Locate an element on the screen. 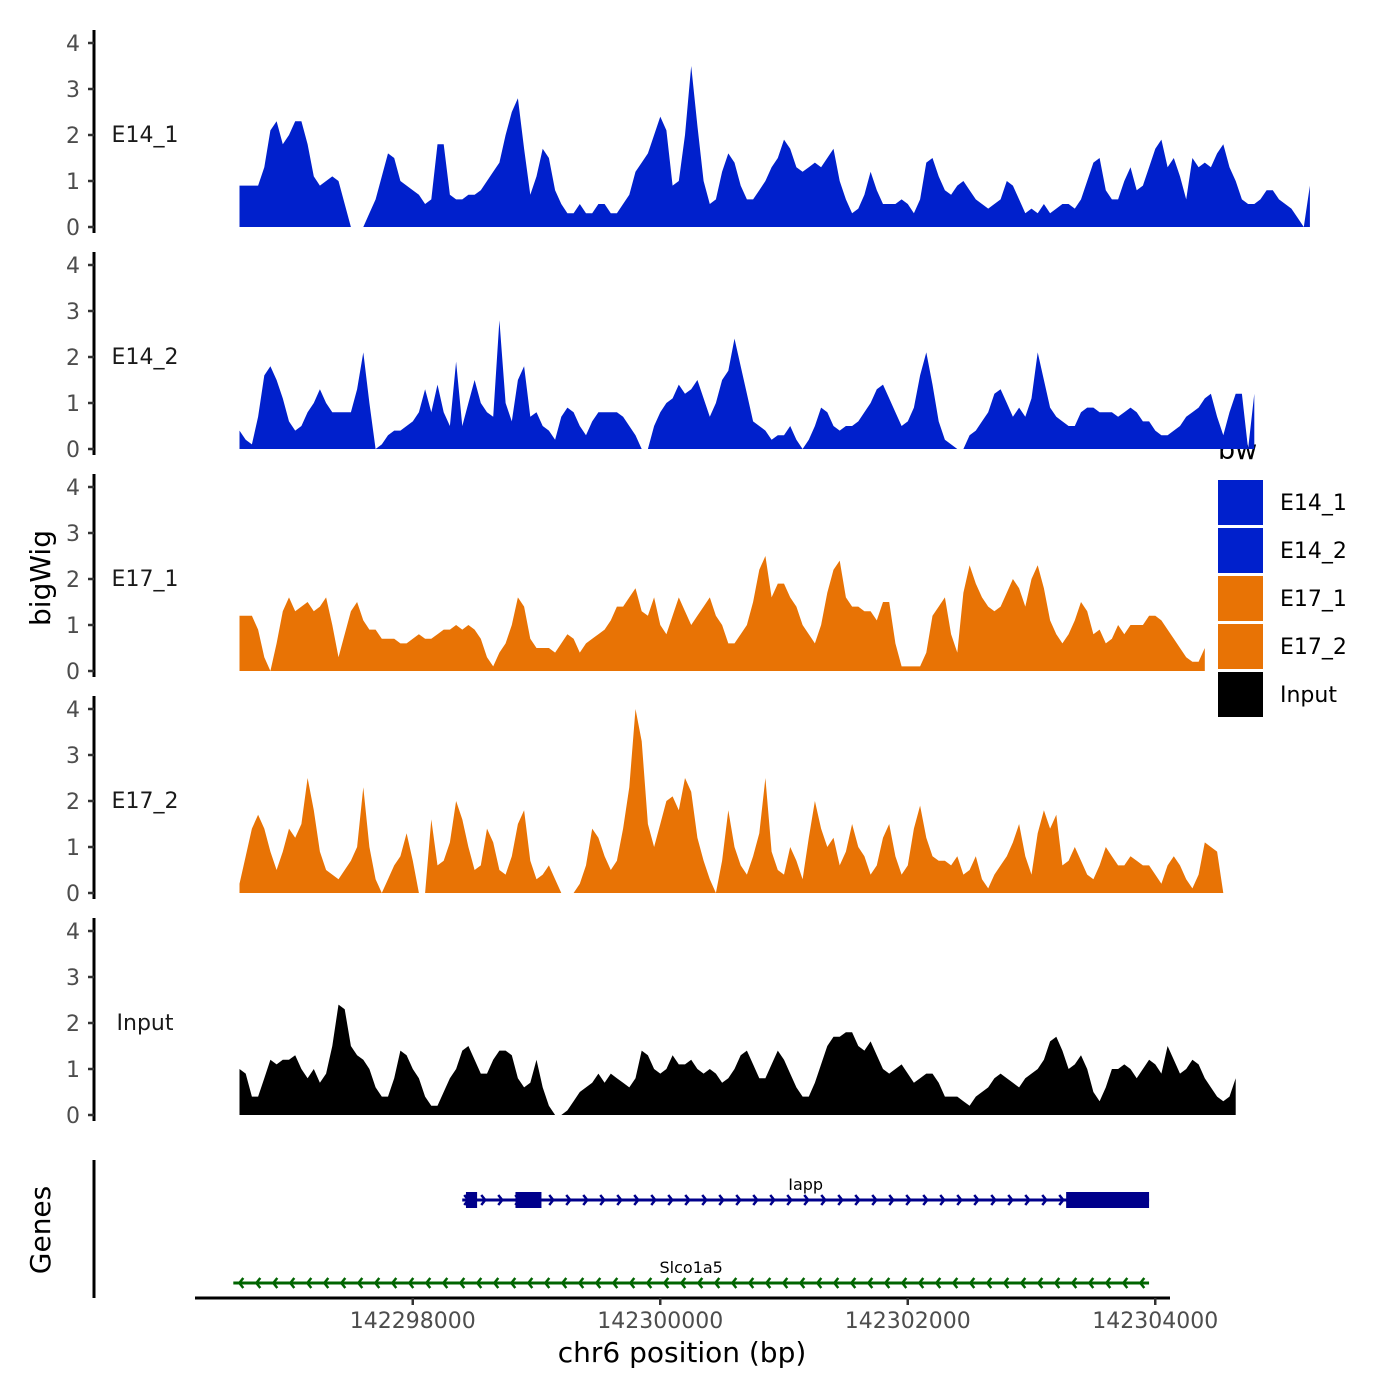 The width and height of the screenshot is (1400, 1400). track-label-Input: Input is located at coordinates (145, 1023).